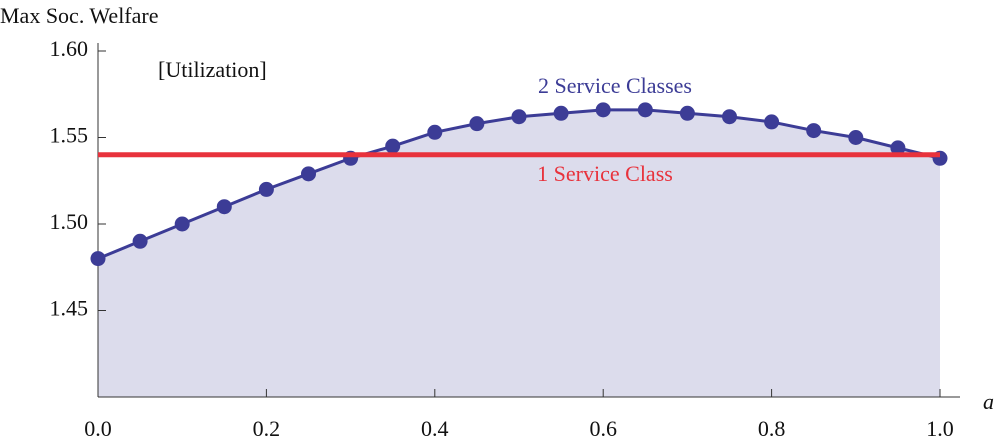  What do you see at coordinates (69, 221) in the screenshot?
I see `y-tick-label: 1.50` at bounding box center [69, 221].